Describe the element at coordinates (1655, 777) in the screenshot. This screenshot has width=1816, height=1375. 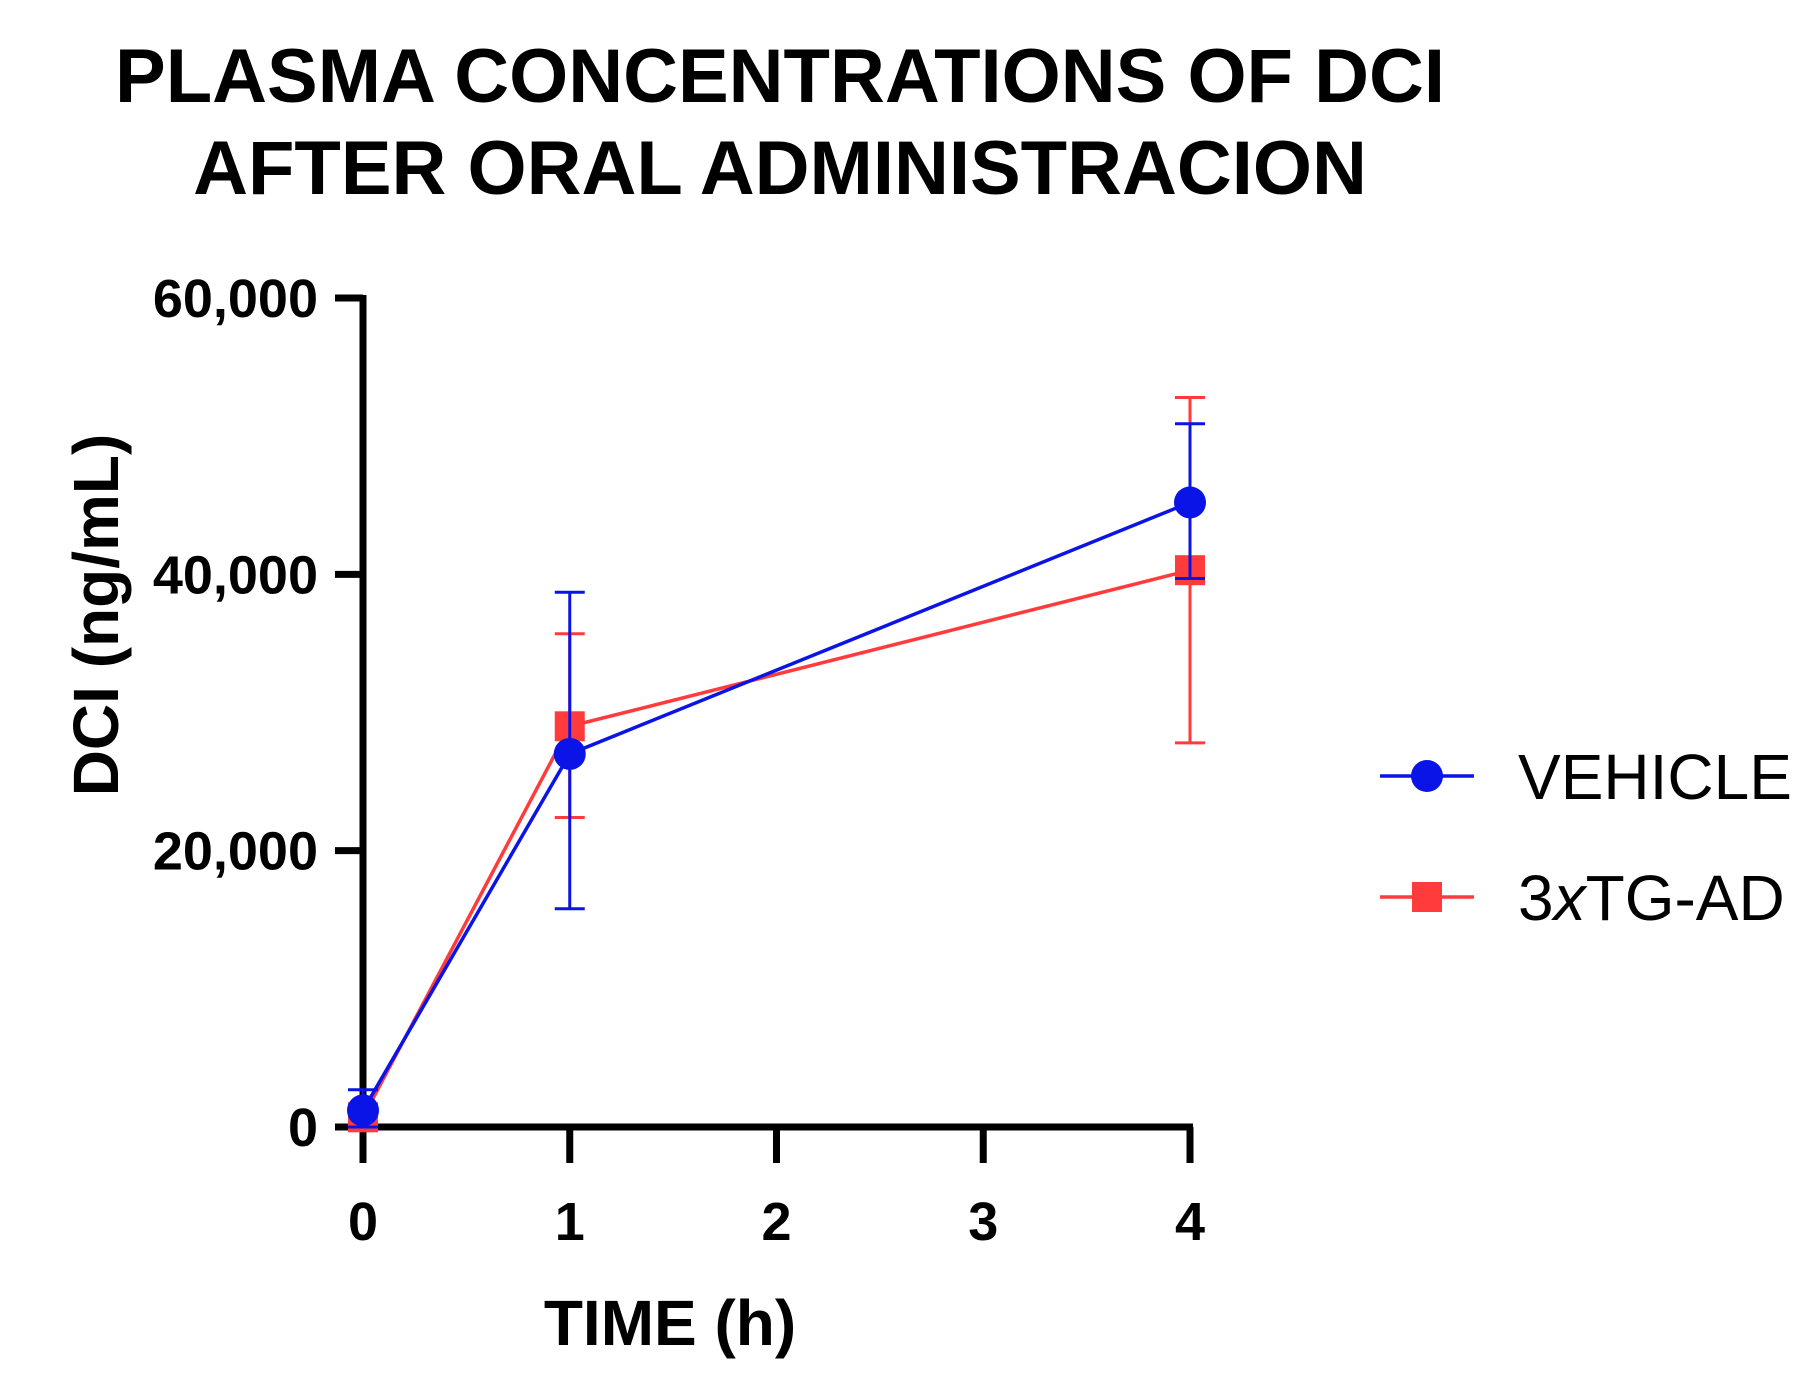
I see `legend-label-vehicle: VEHICLE` at that location.